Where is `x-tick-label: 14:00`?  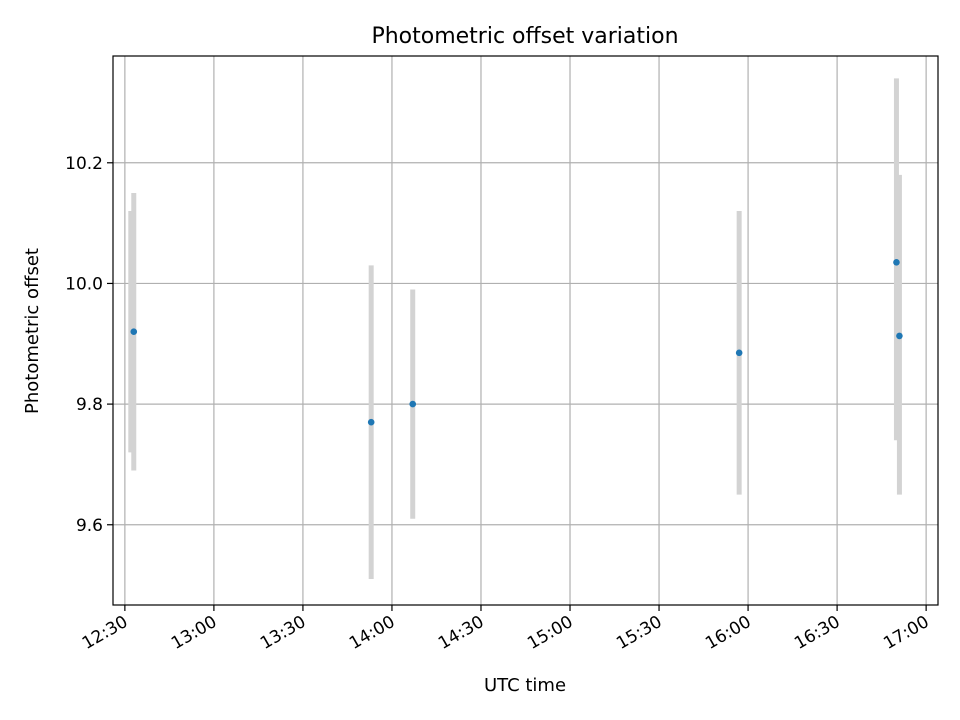 x-tick-label: 14:00 is located at coordinates (372, 633).